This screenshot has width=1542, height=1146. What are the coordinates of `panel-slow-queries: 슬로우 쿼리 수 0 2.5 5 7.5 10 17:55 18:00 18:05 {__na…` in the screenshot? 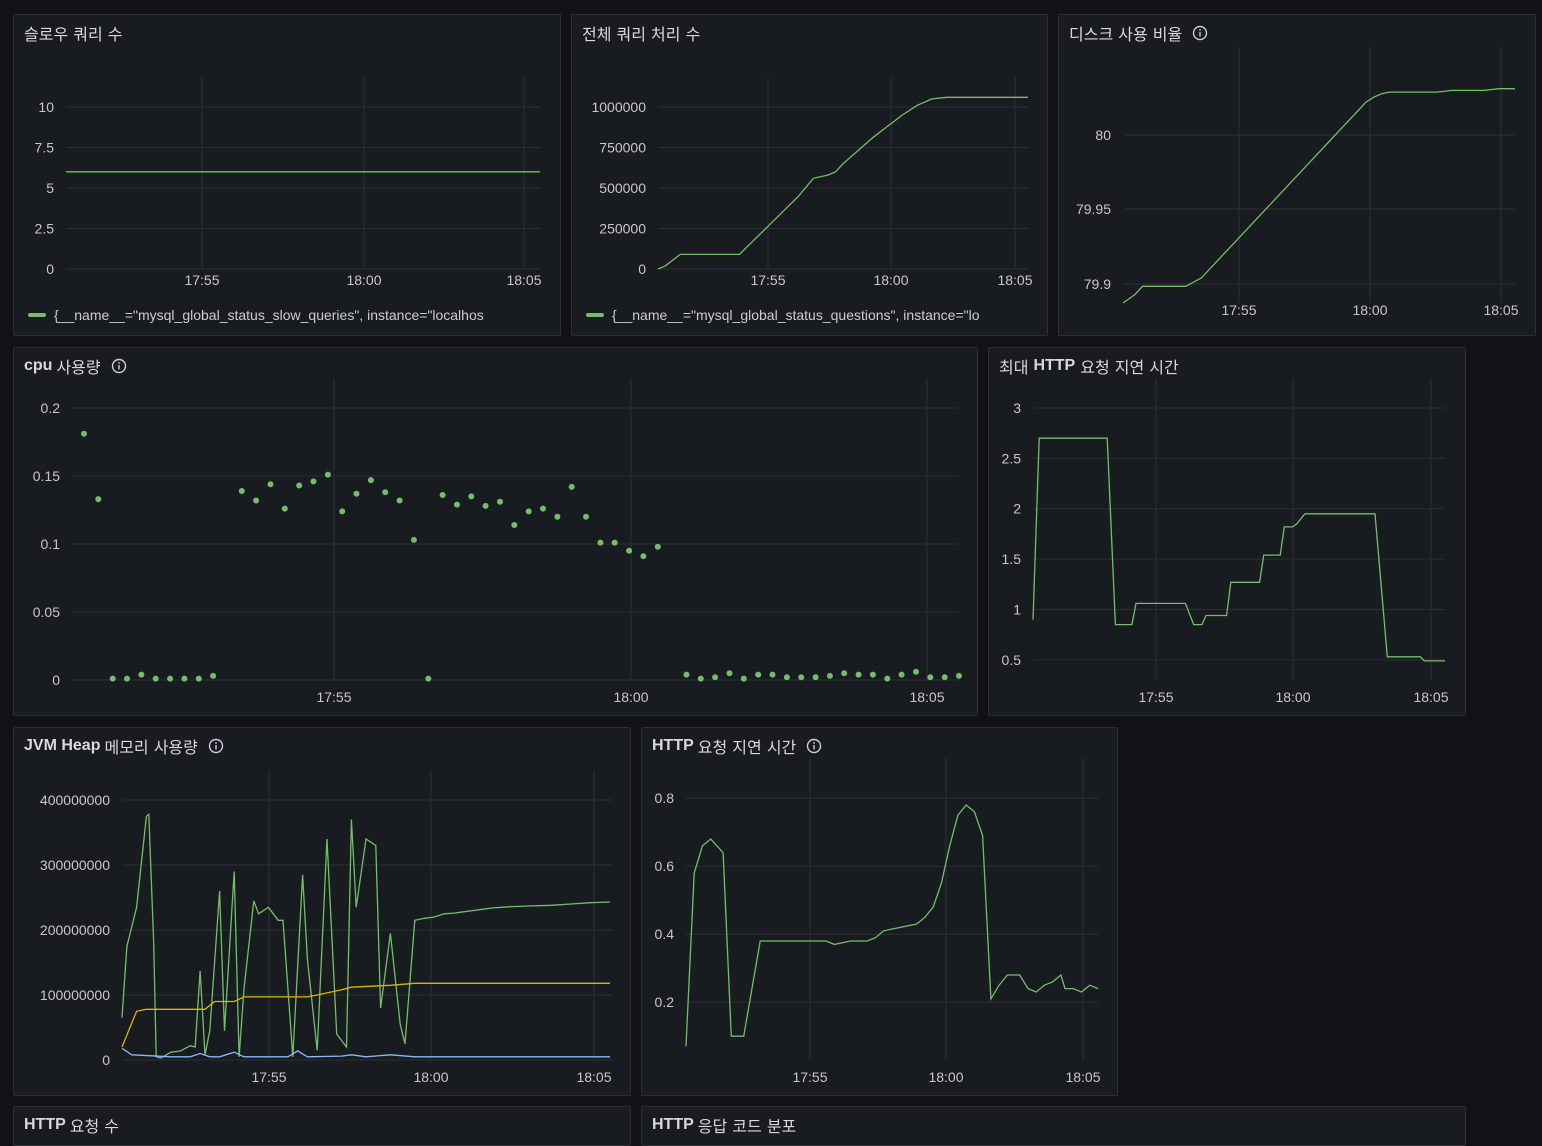 It's located at (287, 175).